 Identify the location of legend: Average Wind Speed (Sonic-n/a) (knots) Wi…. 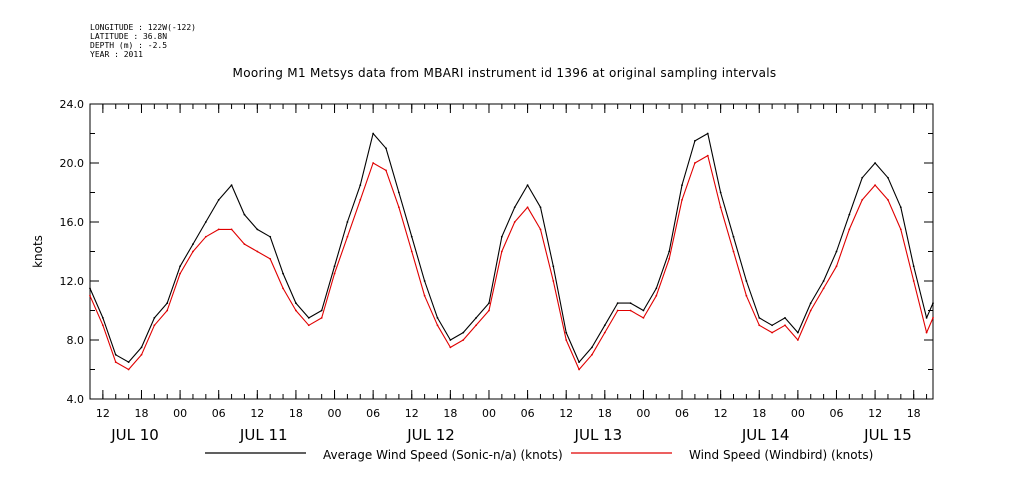
(539, 455).